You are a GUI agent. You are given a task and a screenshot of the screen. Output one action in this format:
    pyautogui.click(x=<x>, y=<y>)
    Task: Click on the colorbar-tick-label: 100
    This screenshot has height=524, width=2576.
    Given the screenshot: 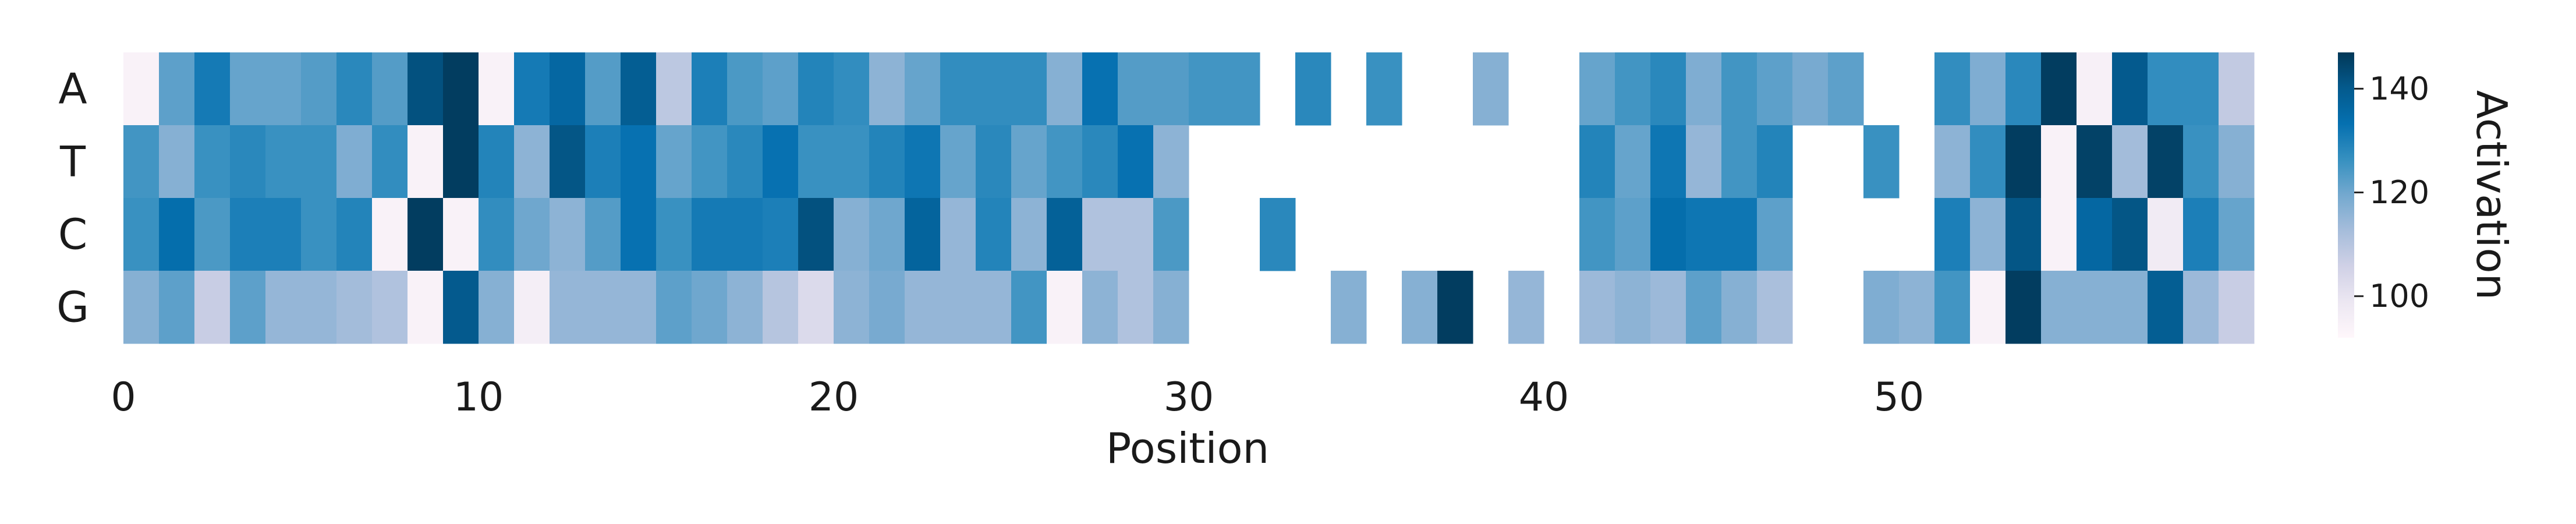 What is the action you would take?
    pyautogui.click(x=2399, y=296)
    